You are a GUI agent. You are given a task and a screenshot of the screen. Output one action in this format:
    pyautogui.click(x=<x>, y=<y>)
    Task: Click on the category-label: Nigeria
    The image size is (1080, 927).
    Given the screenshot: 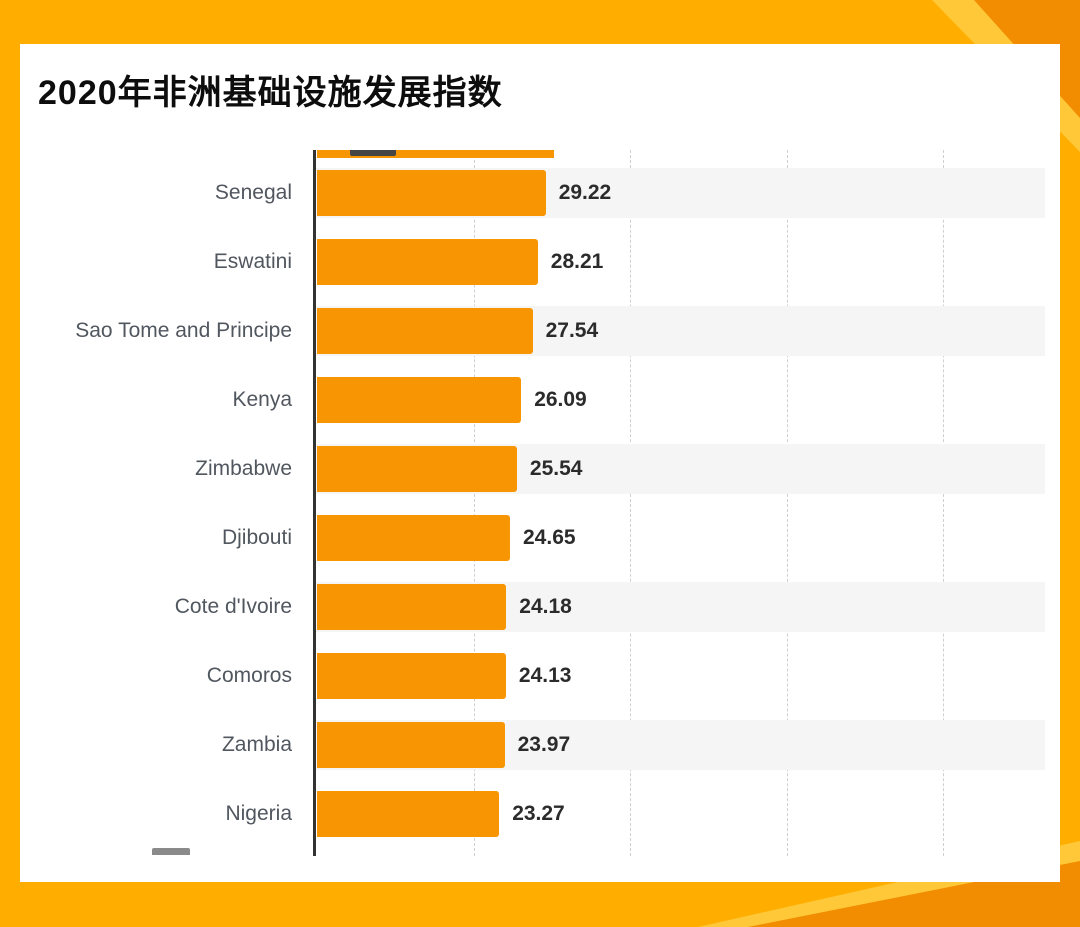 What is the action you would take?
    pyautogui.click(x=258, y=813)
    